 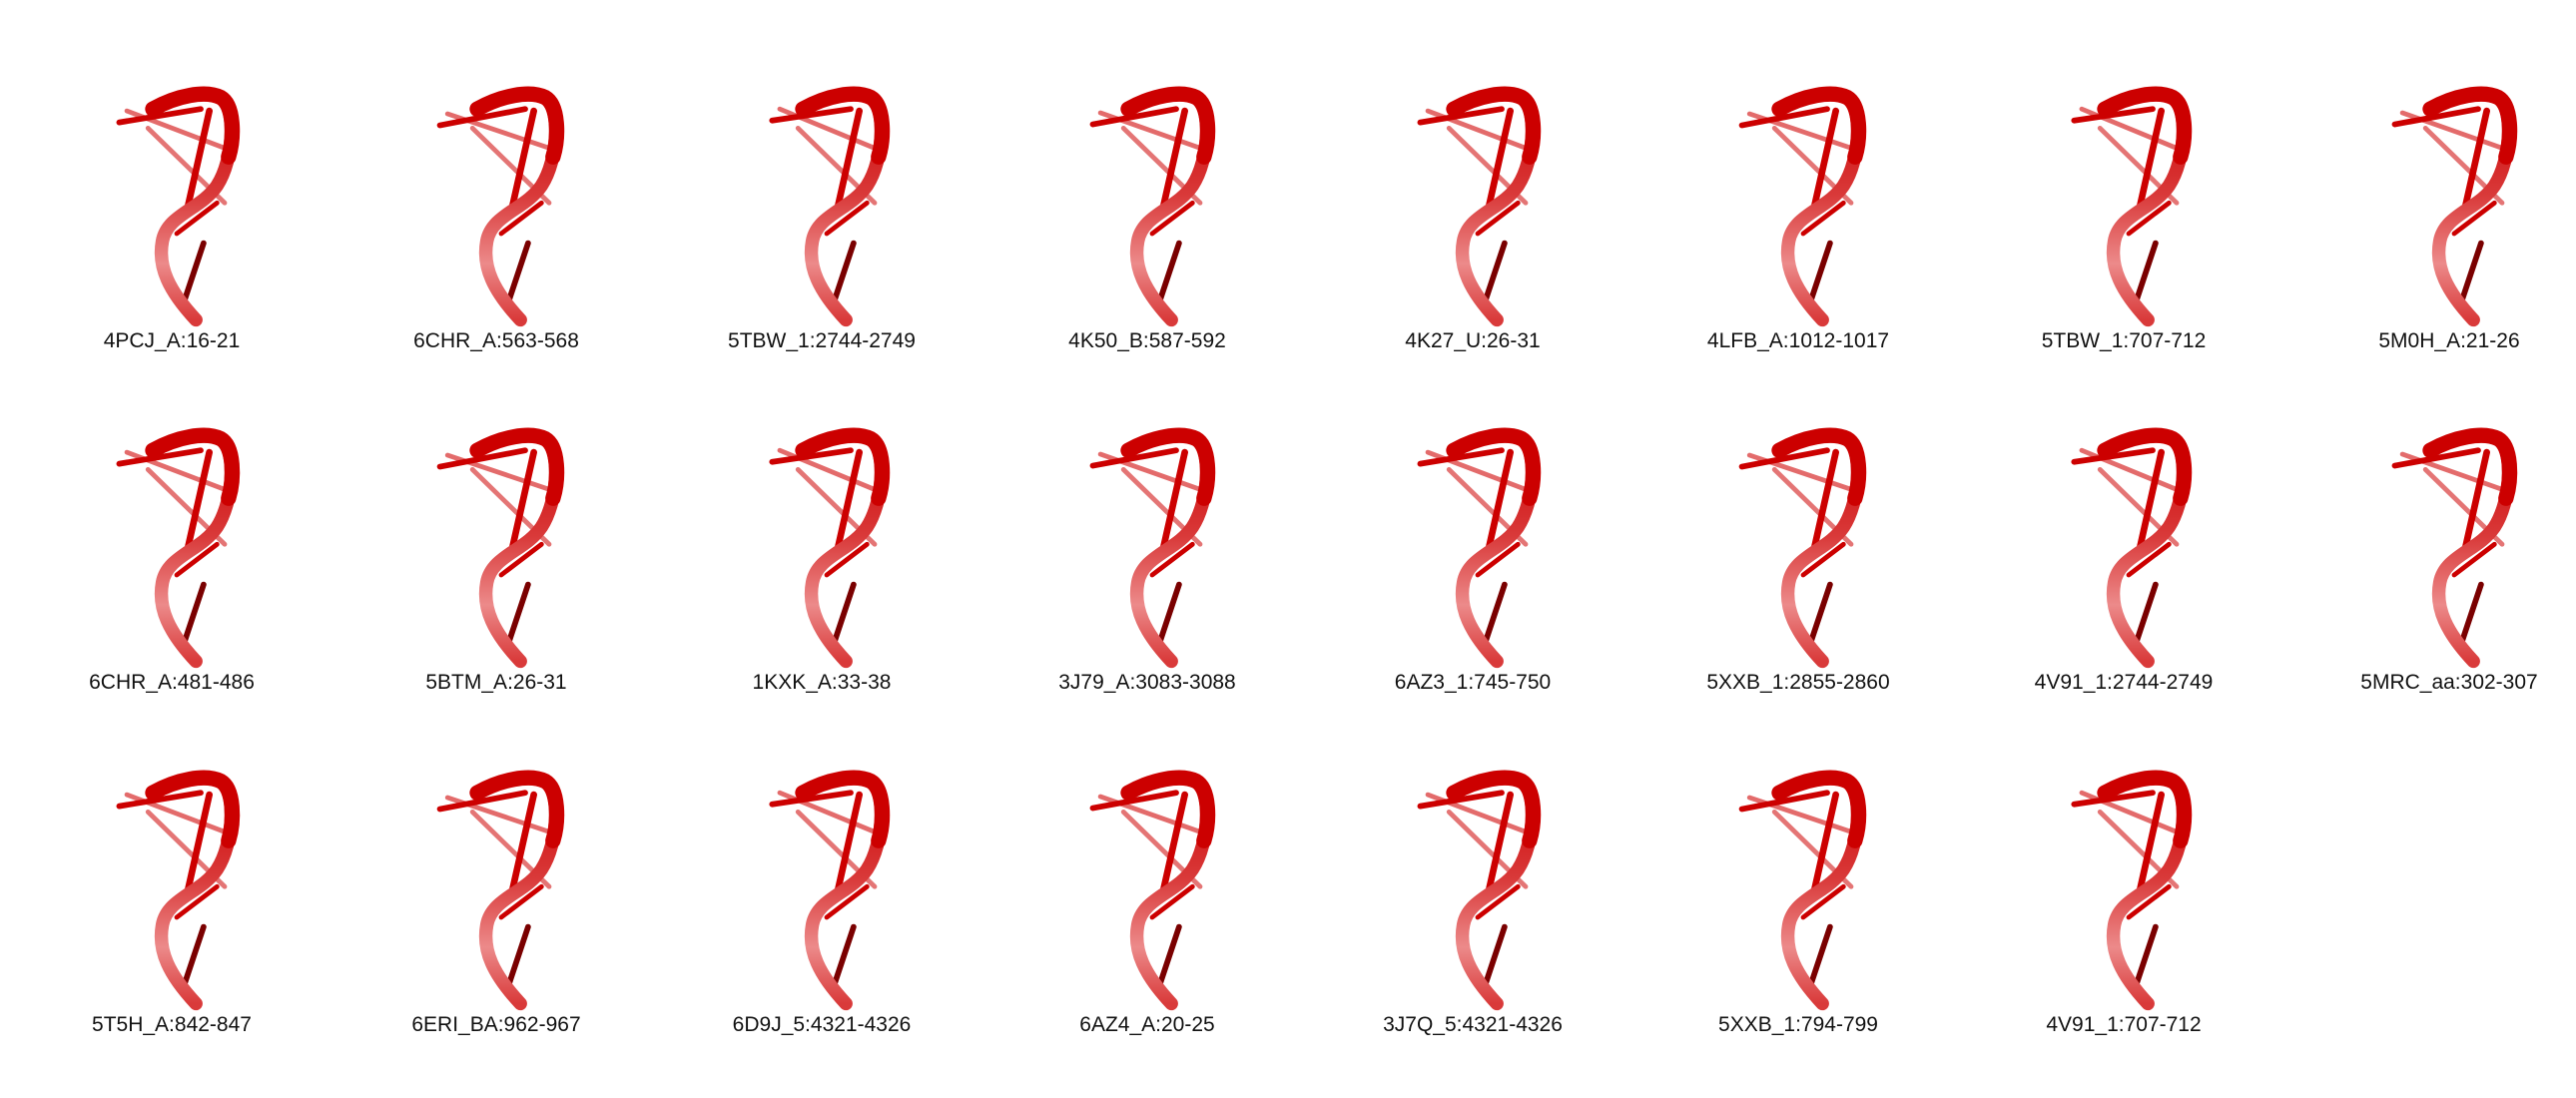 I want to click on structure-label: 6CHR_A:563-568, so click(x=496, y=340).